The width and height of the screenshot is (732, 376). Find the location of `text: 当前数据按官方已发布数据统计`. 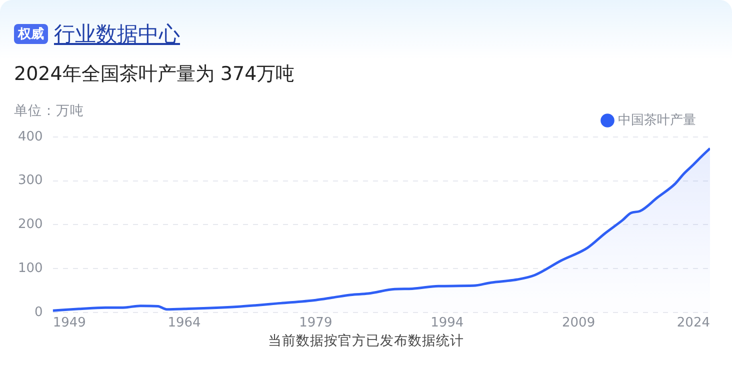

text: 当前数据按官方已发布数据统计 is located at coordinates (366, 341).